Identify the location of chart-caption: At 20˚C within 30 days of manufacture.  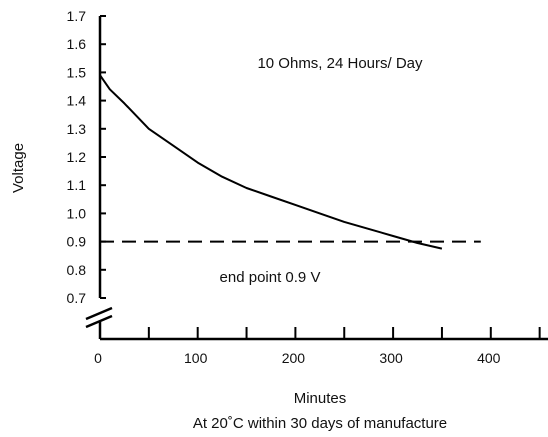
(320, 423).